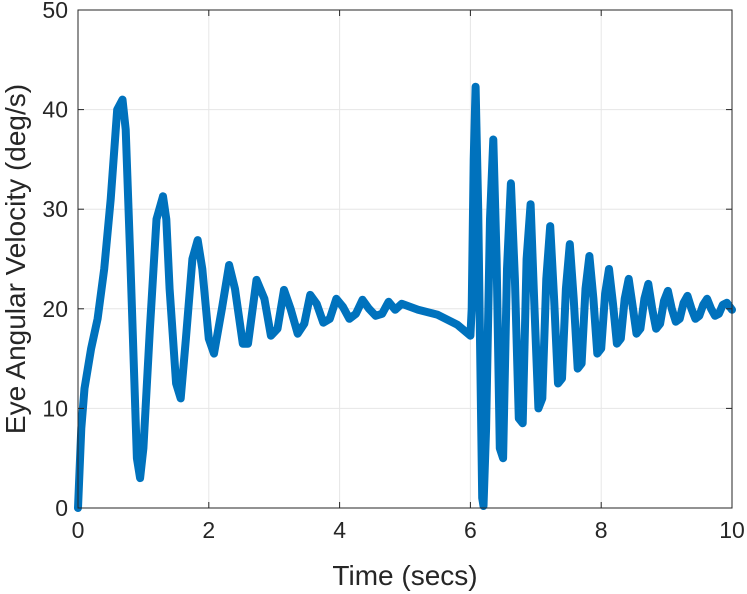 The image size is (747, 594). I want to click on x-tick-labels: 0 2 4 6 8 10, so click(408, 530).